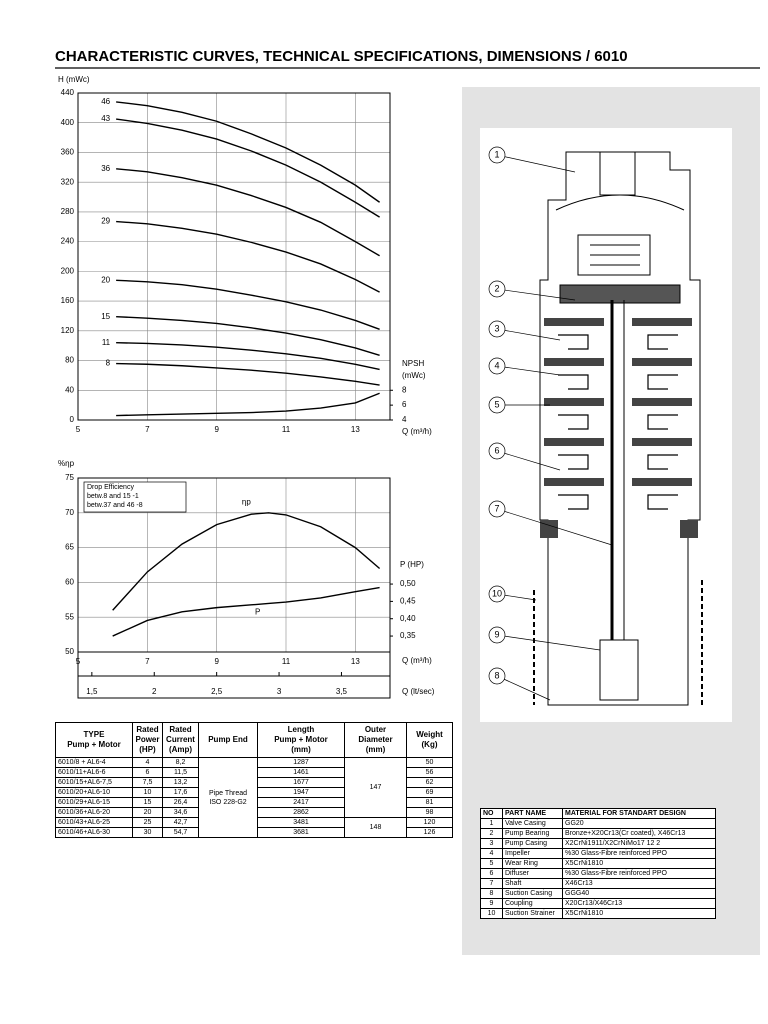 The image size is (768, 1024). I want to click on column-header: Weight (Kg), so click(429, 740).